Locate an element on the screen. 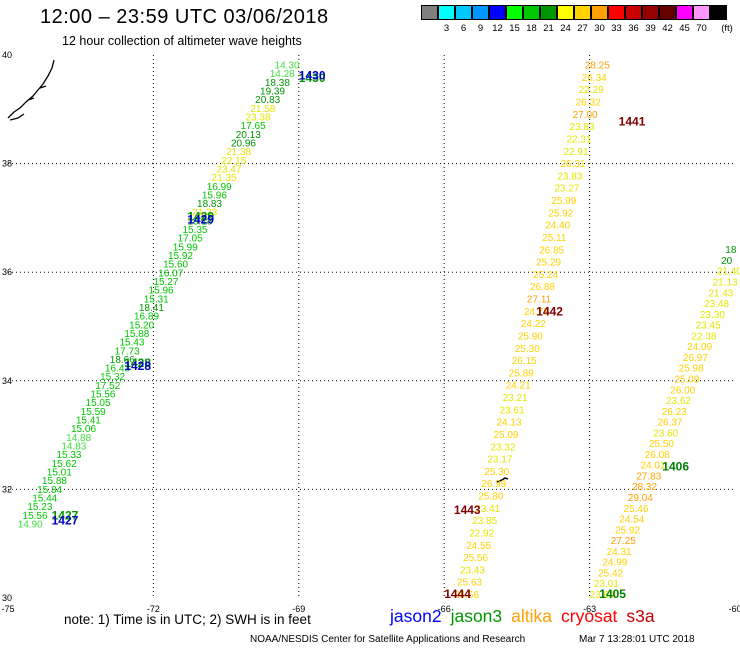 Image resolution: width=740 pixels, height=650 pixels. scale-label: 39 is located at coordinates (650, 28).